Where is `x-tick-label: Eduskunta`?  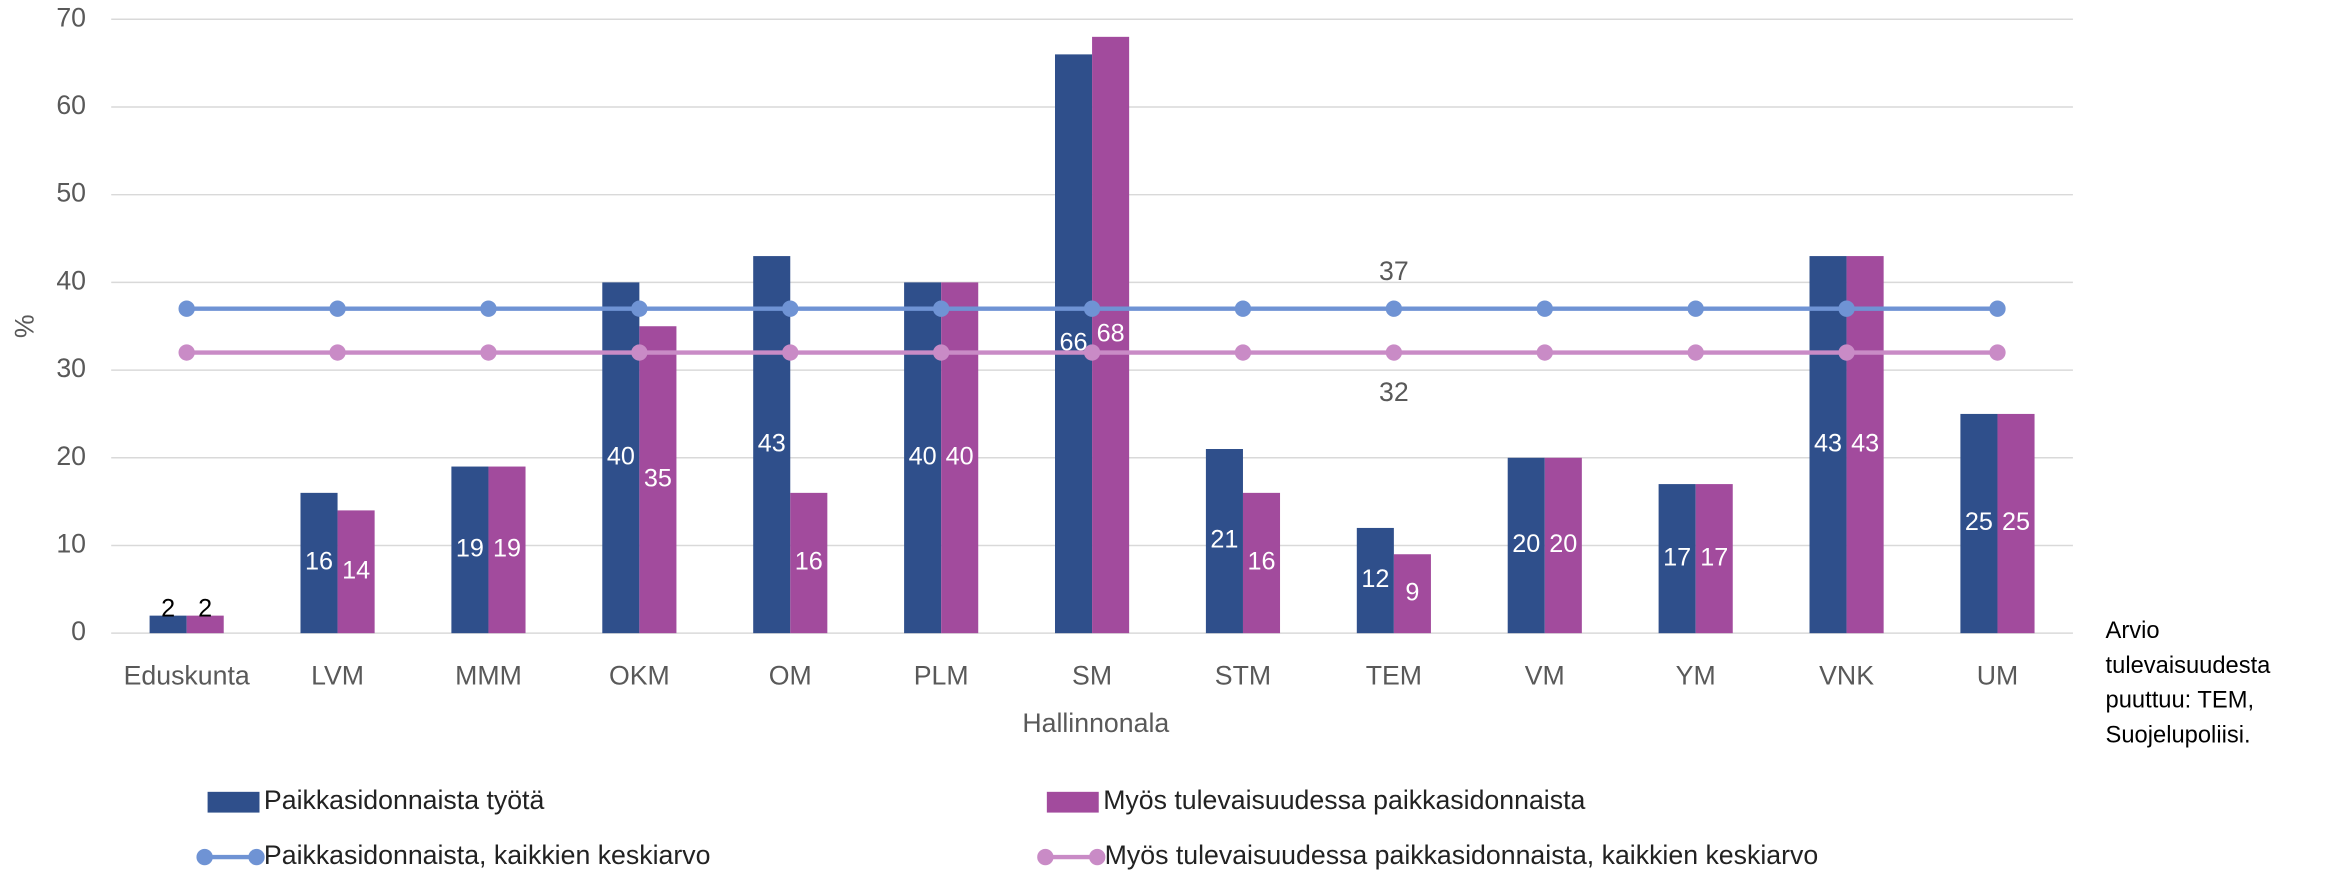
x-tick-label: Eduskunta is located at coordinates (187, 676).